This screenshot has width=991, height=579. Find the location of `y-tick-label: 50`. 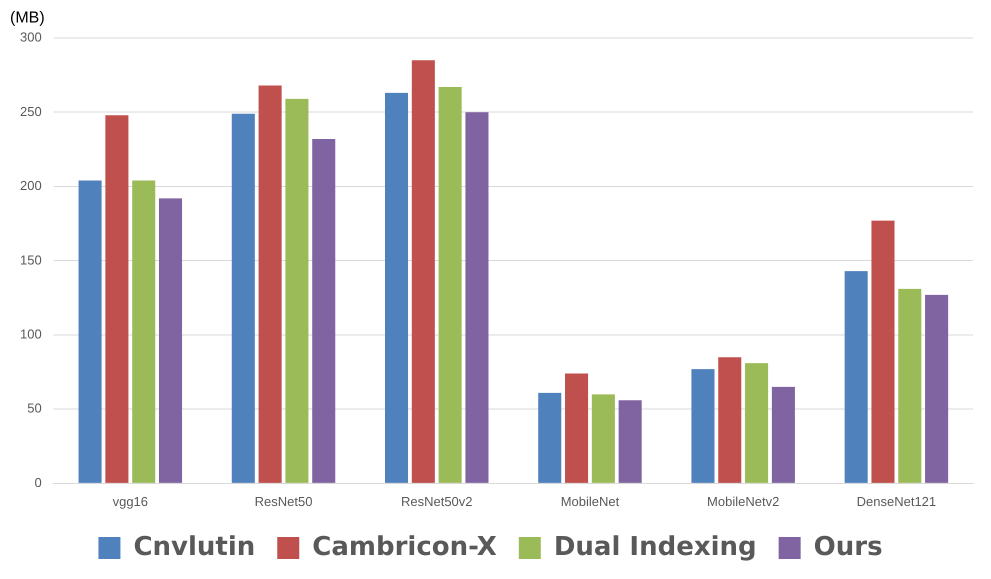

y-tick-label: 50 is located at coordinates (34, 408).